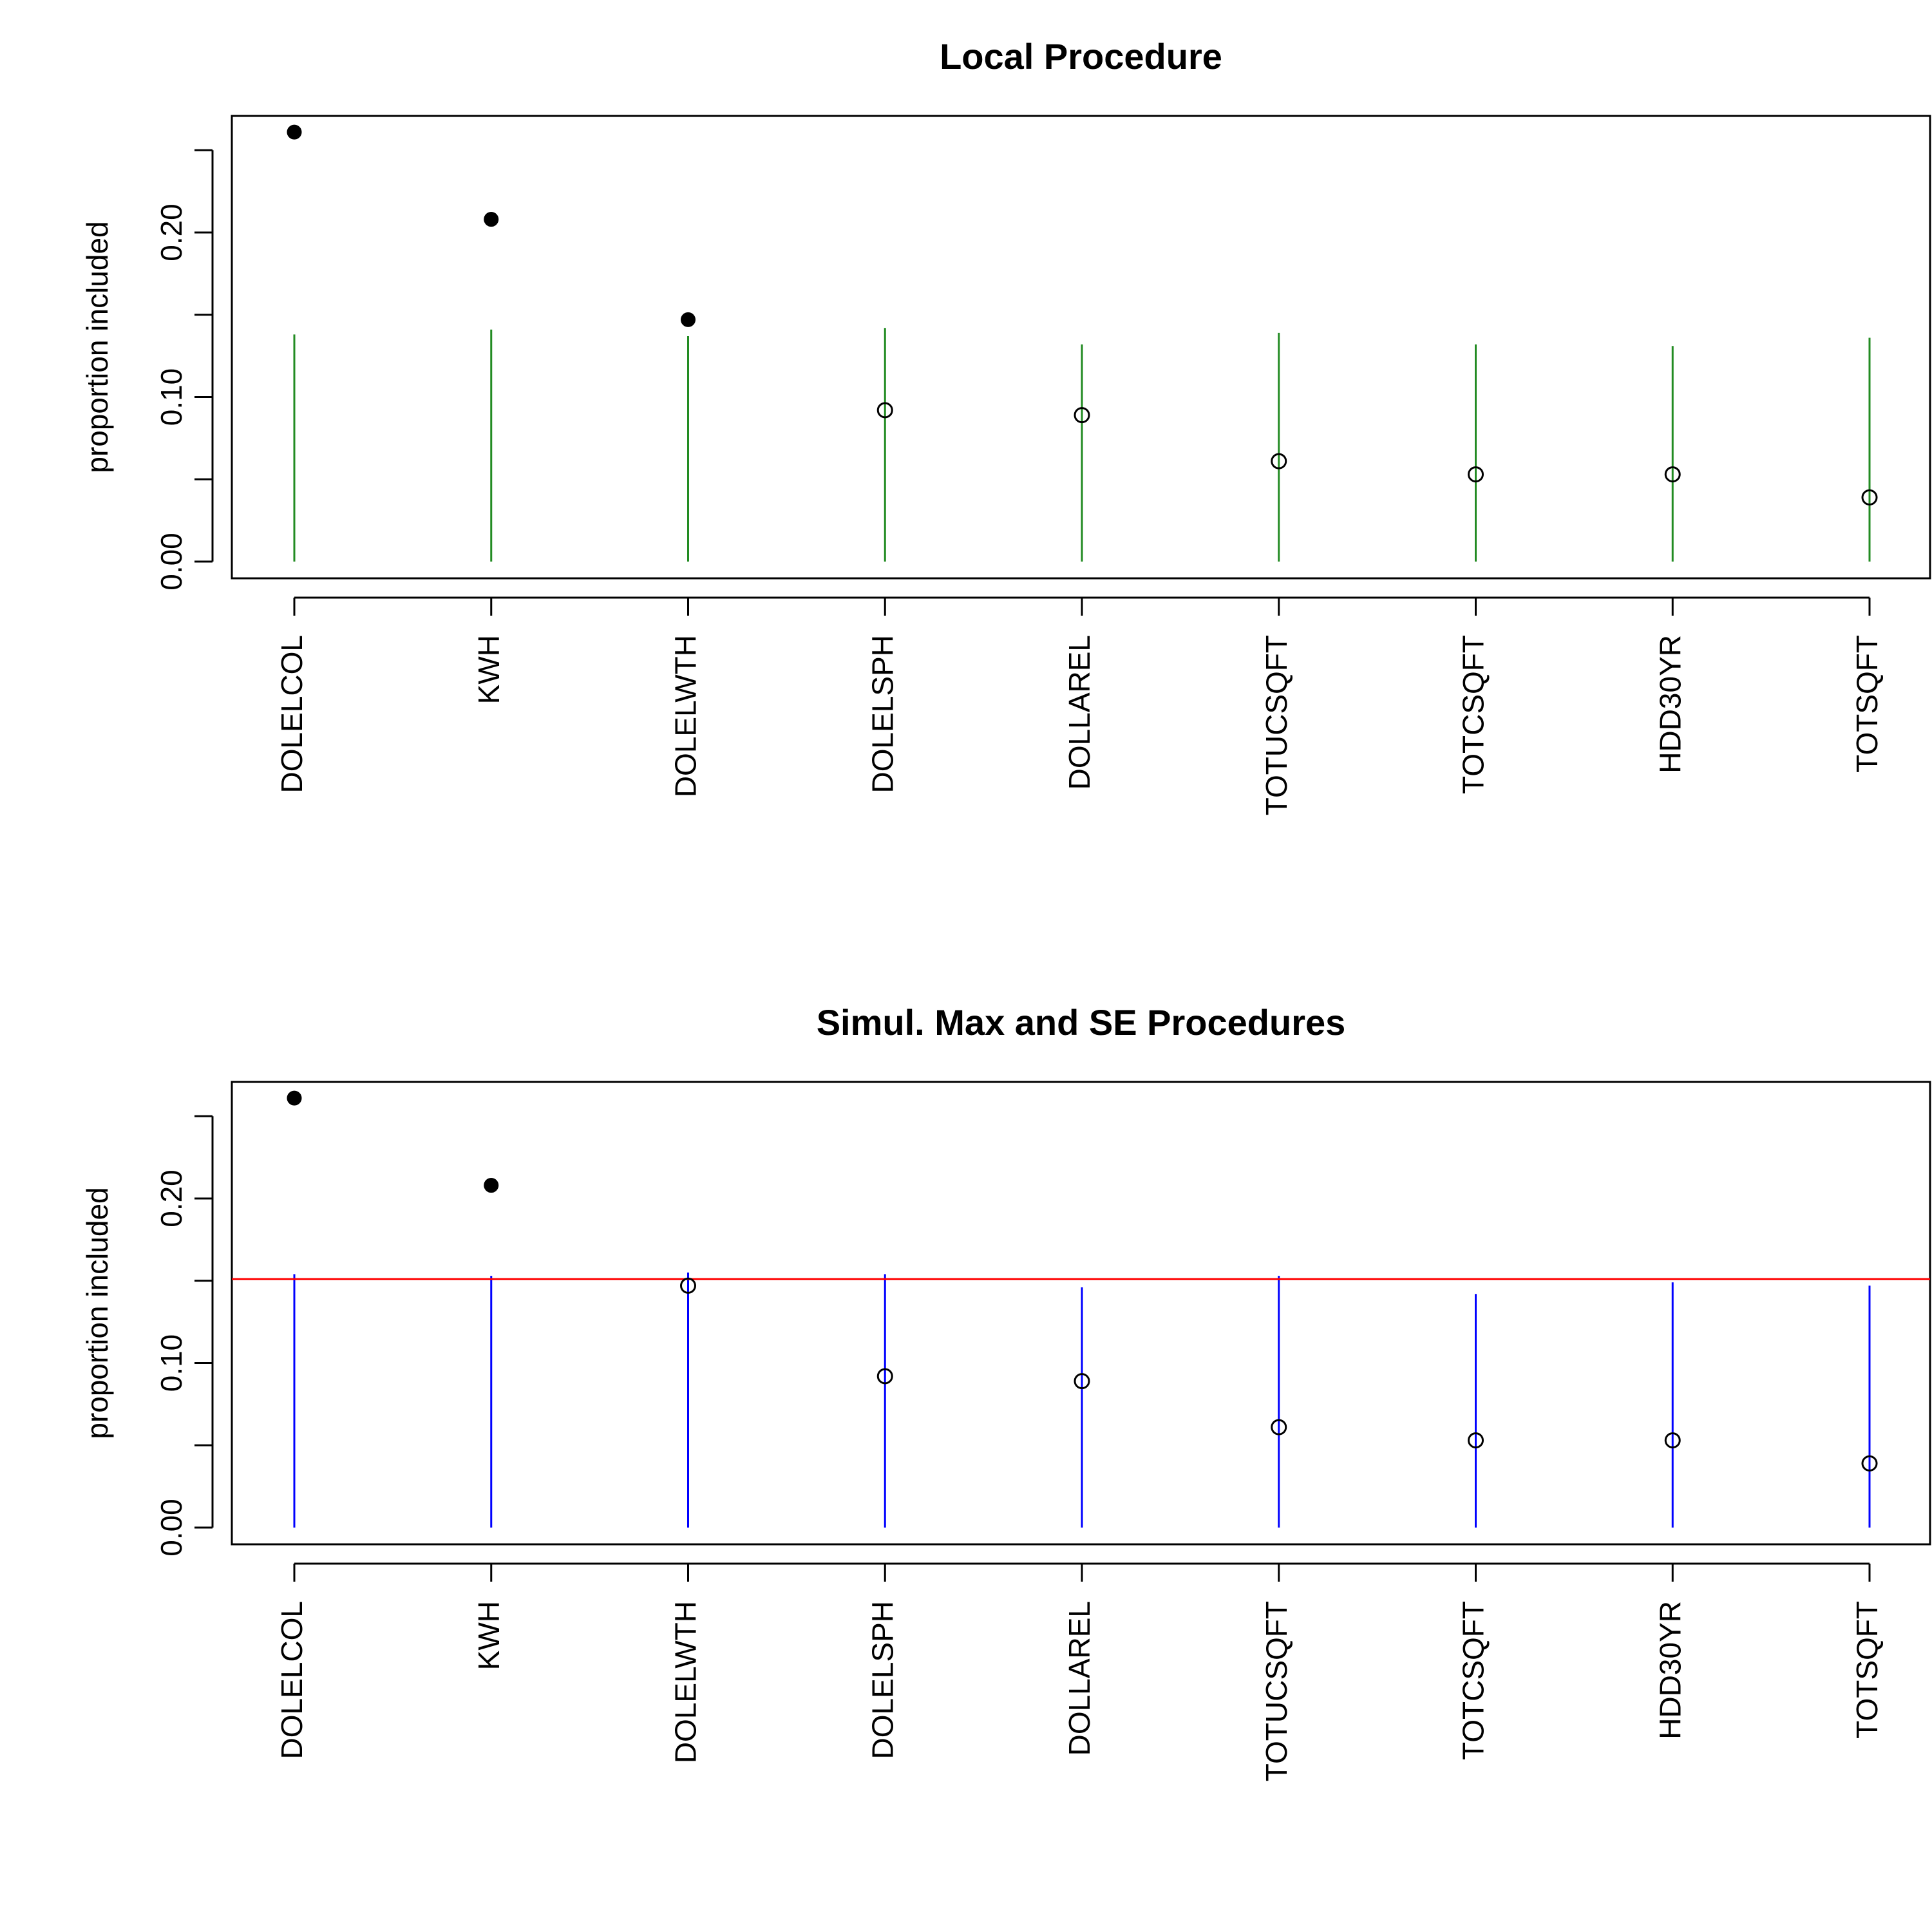 The image size is (1932, 1932). Describe the element at coordinates (1081, 56) in the screenshot. I see `chart-title: Local Procedure` at that location.